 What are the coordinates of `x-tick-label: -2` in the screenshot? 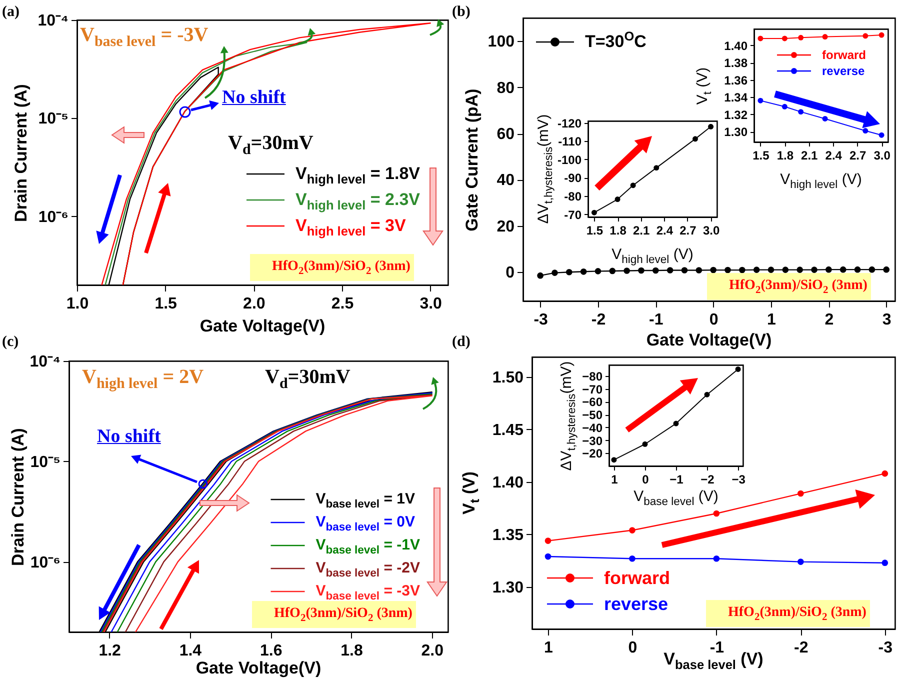 It's located at (598, 320).